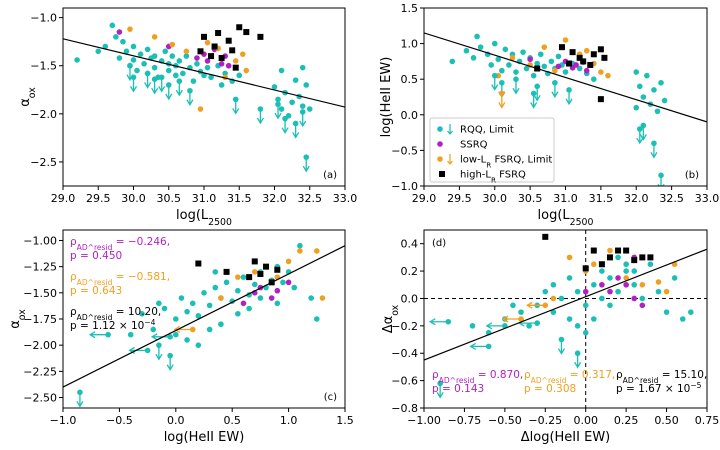 This screenshot has height=450, width=720. Describe the element at coordinates (404, 381) in the screenshot. I see `y-tick-label: −0.6` at that location.